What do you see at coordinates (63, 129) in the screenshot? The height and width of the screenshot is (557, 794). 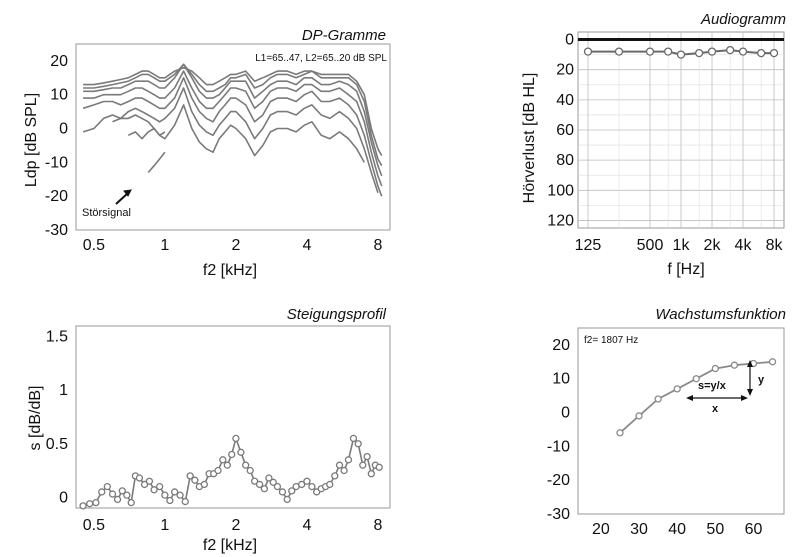 I see `dp-ytick: 0` at bounding box center [63, 129].